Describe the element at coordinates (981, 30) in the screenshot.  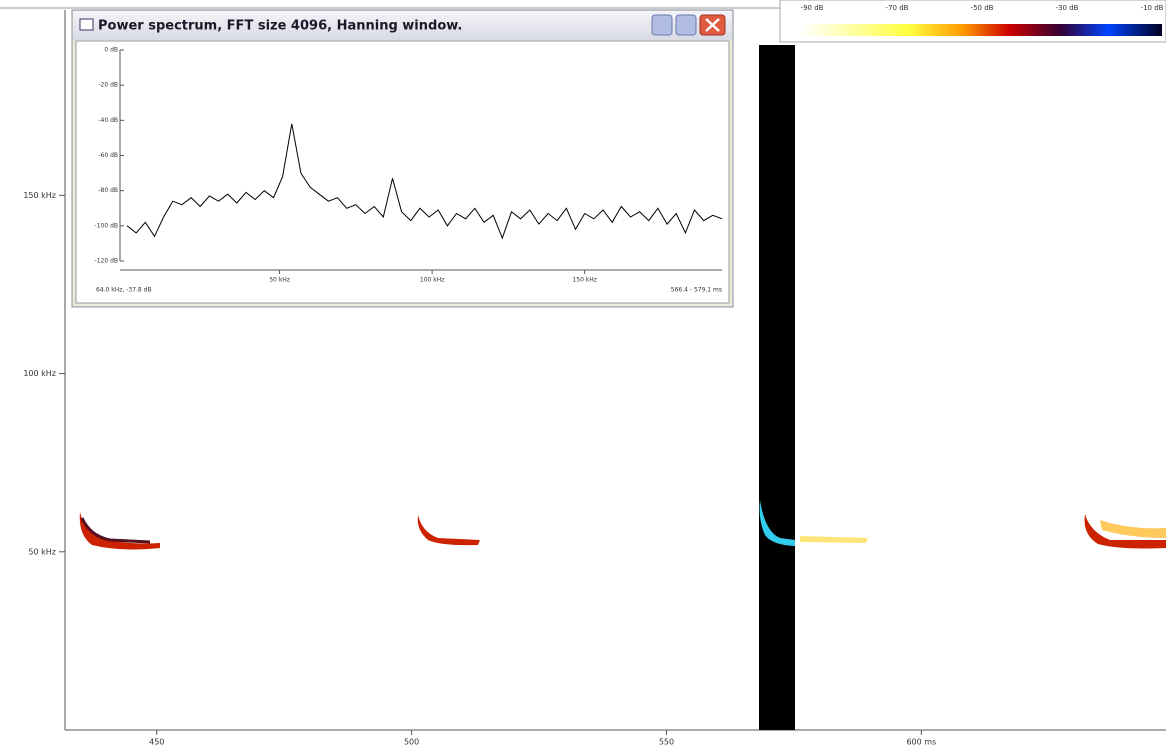
I see `colorbar-gradient` at that location.